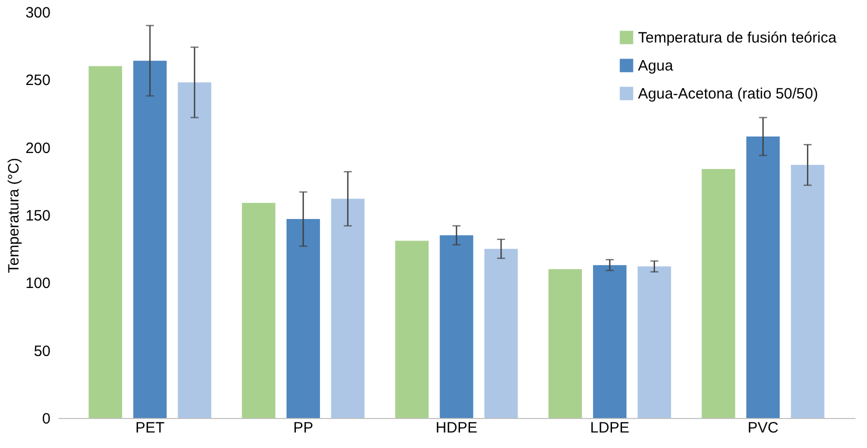  I want to click on y-tick-label: 300, so click(37, 13).